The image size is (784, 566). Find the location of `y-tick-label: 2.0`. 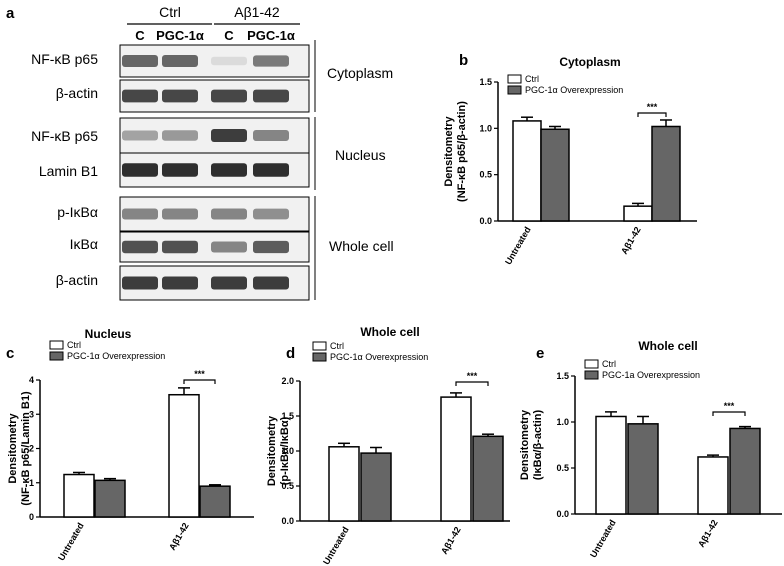

y-tick-label: 2.0 is located at coordinates (287, 381).